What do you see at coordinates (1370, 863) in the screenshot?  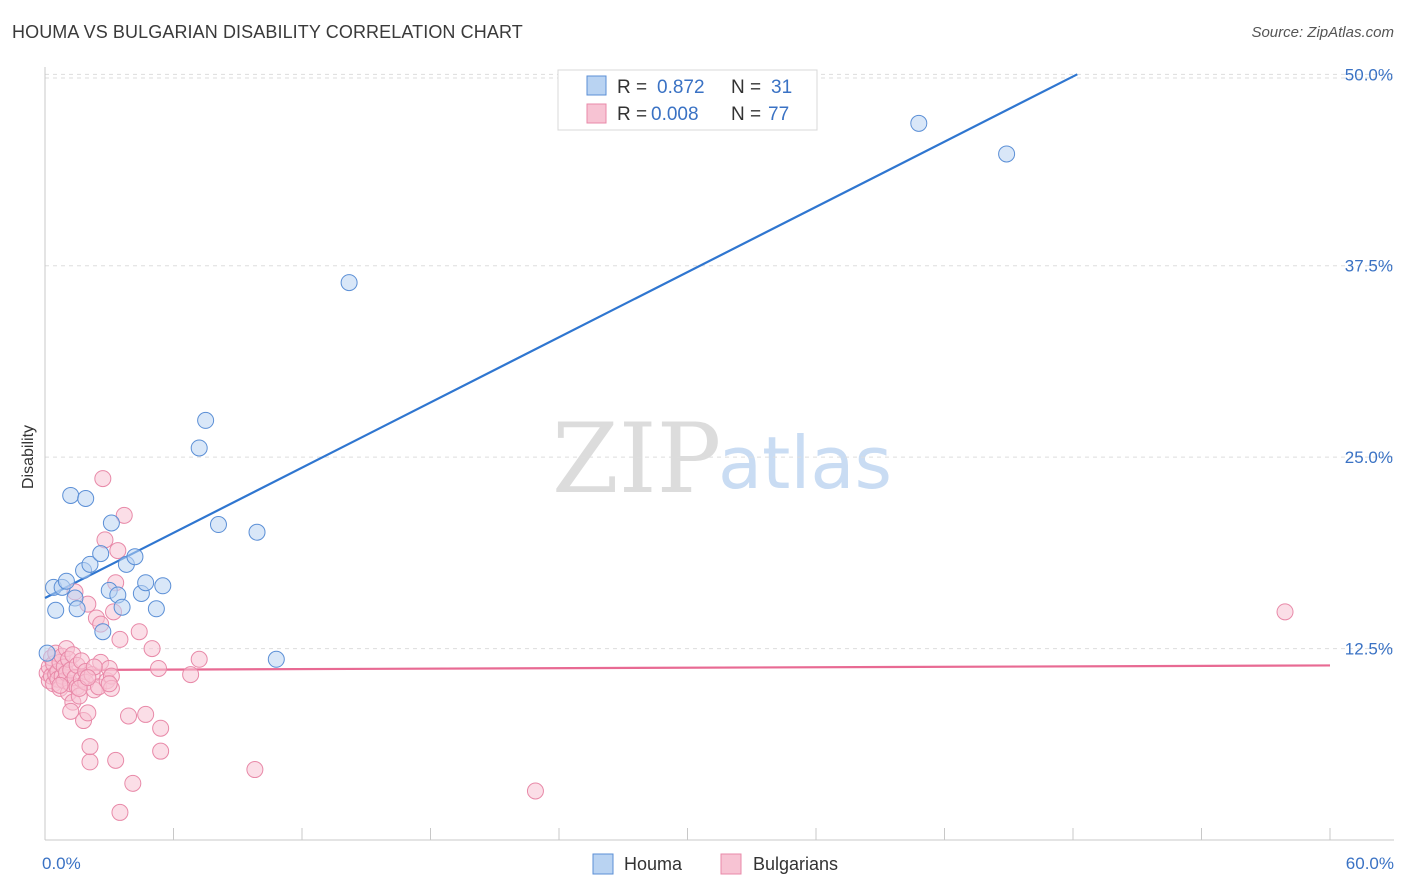 I see `x-tick-label-max: 60.0%` at bounding box center [1370, 863].